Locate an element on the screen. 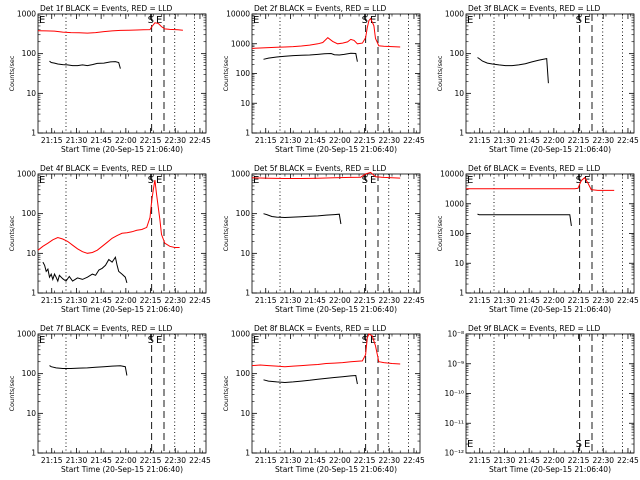 The height and width of the screenshot is (480, 640). chart-title: Det 5f BLACK = Events, RED = LLD is located at coordinates (320, 168).